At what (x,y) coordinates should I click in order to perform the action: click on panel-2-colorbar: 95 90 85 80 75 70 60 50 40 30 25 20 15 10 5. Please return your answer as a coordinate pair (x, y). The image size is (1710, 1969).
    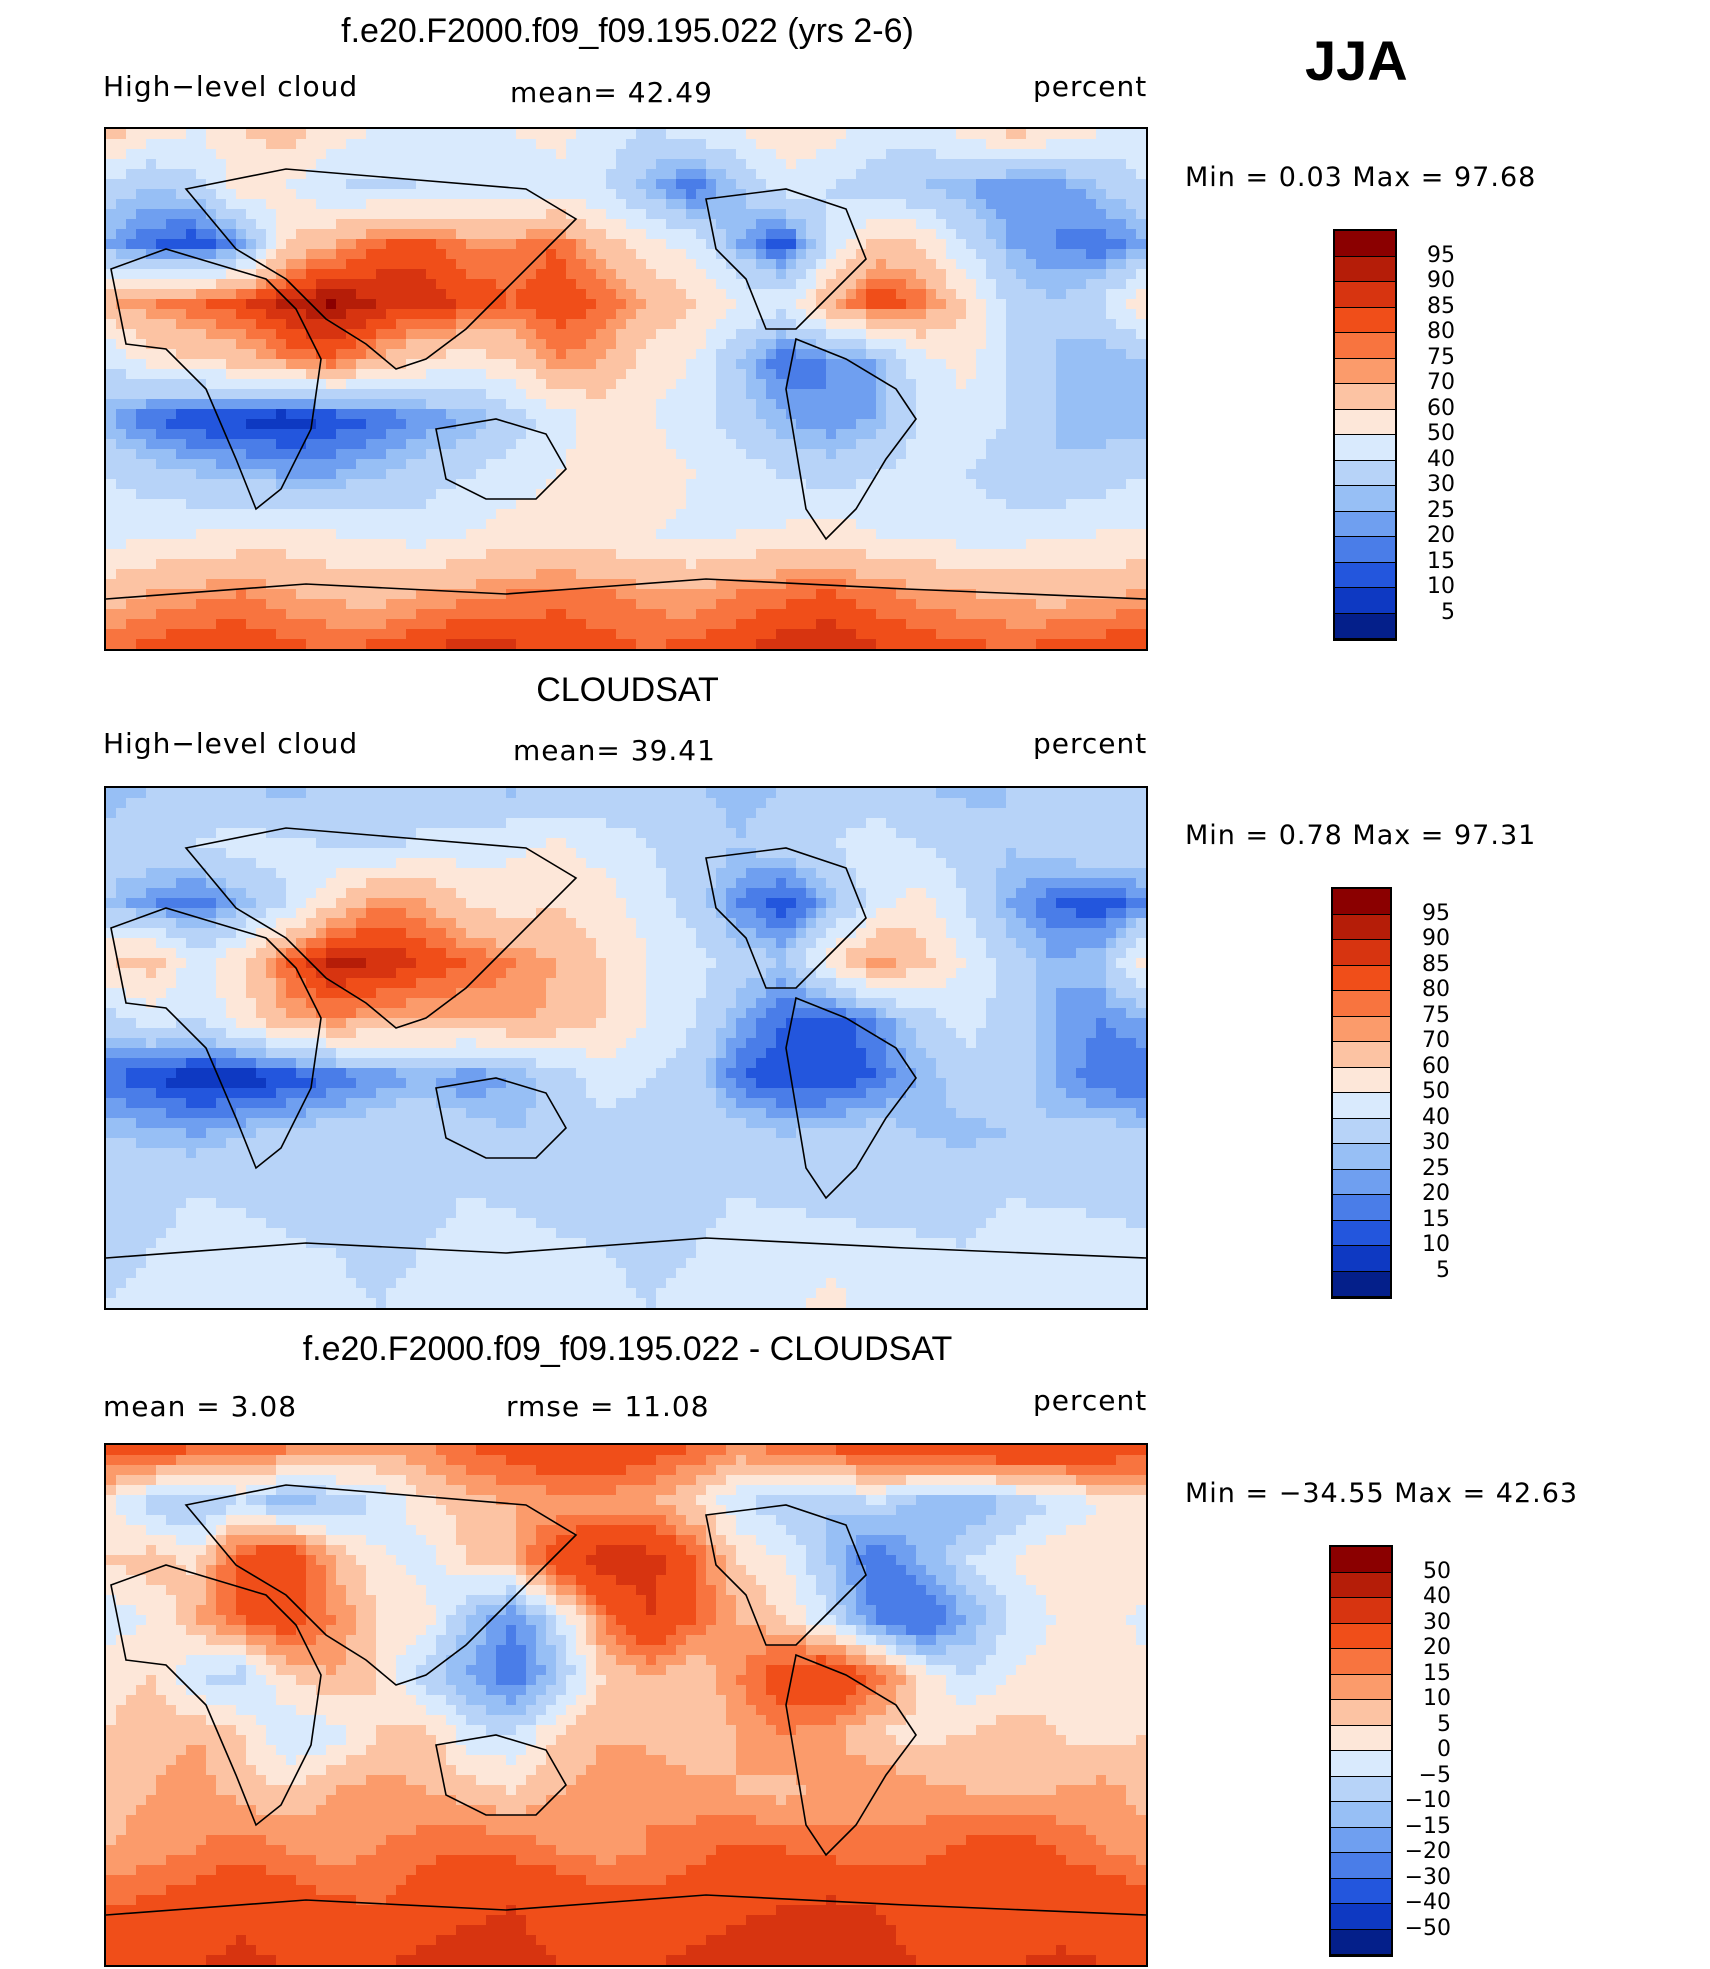
    Looking at the image, I should click on (1390, 1093).